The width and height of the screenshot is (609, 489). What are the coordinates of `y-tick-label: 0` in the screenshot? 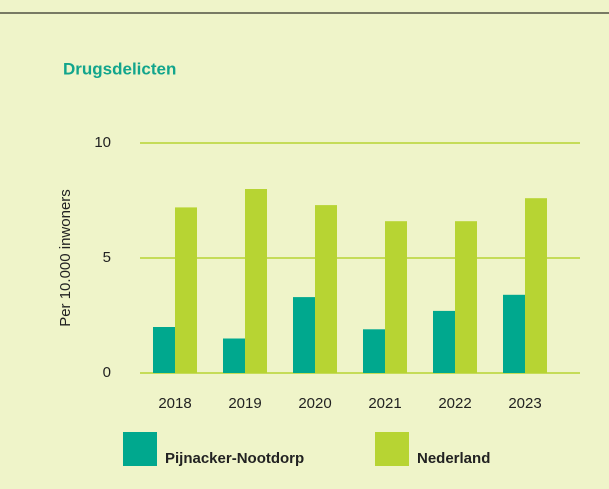 It's located at (107, 372).